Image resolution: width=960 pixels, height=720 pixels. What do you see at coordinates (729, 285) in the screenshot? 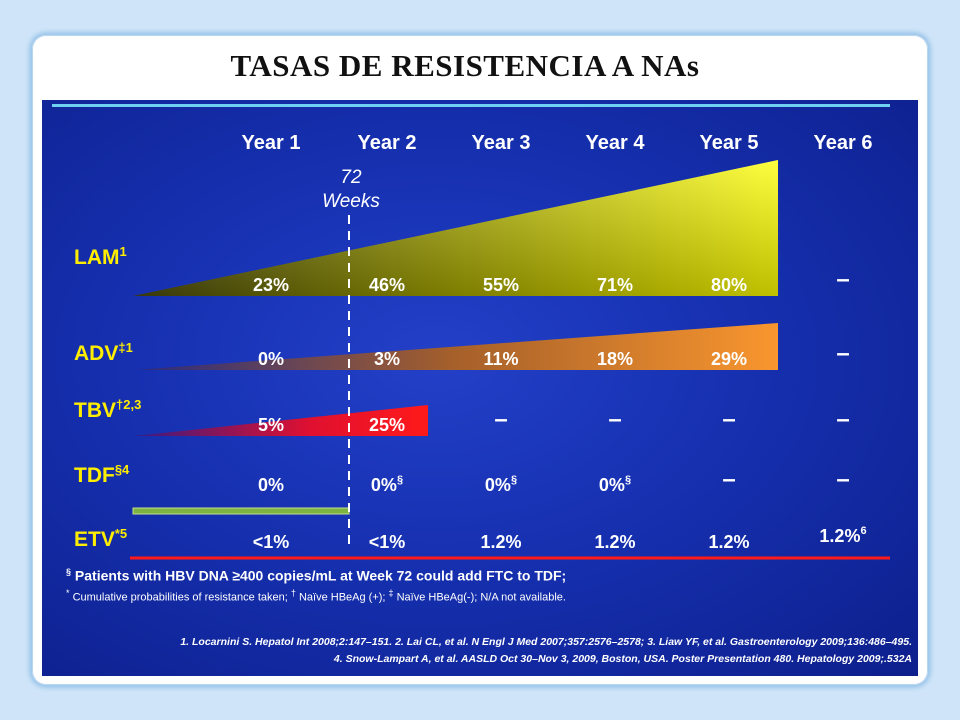
I see `lam-value-5: 80%` at bounding box center [729, 285].